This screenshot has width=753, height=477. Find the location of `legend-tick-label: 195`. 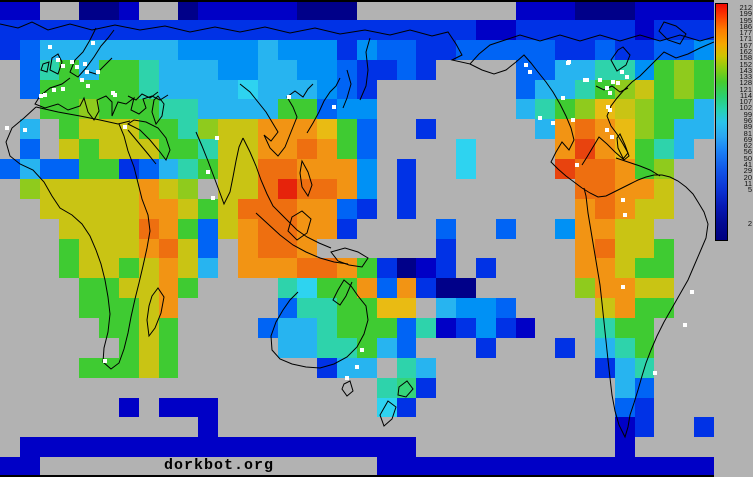

legend-tick-label: 195 is located at coordinates (745, 20).